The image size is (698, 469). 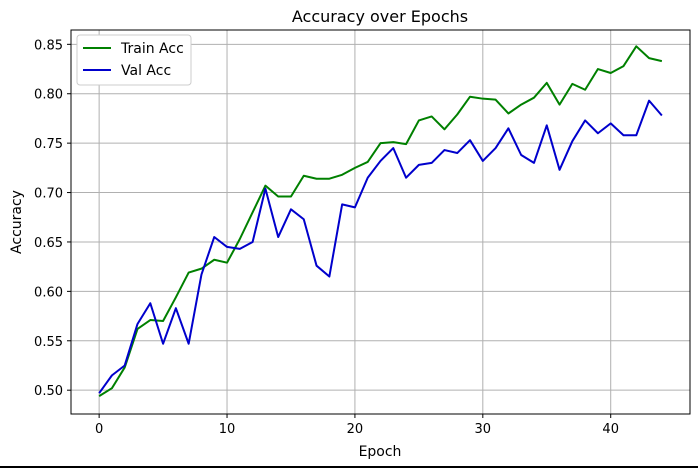 What do you see at coordinates (134, 60) in the screenshot?
I see `legend: Train Acc Val Acc` at bounding box center [134, 60].